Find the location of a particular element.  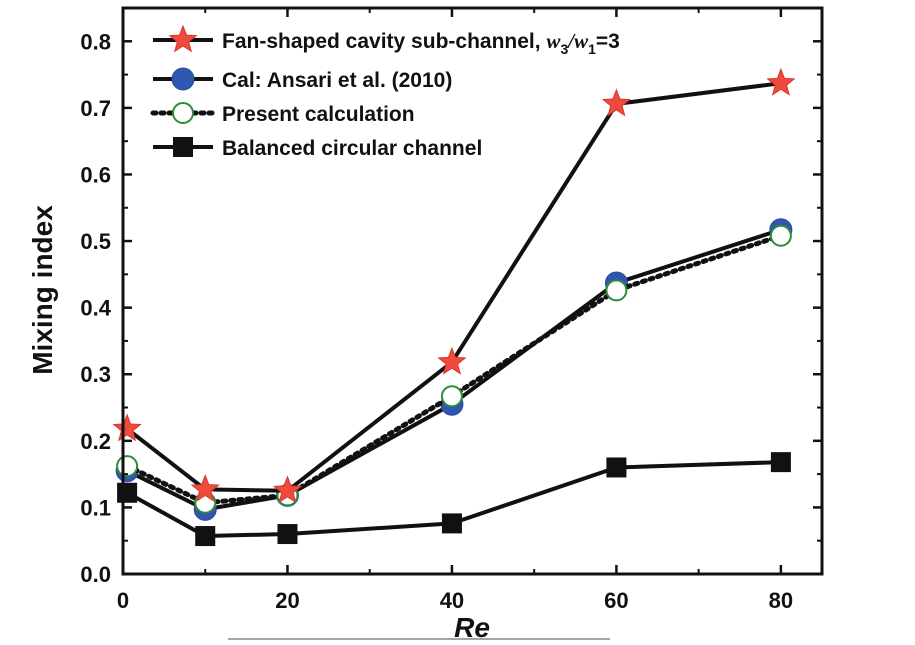

x-tick-label: 40 is located at coordinates (452, 600).